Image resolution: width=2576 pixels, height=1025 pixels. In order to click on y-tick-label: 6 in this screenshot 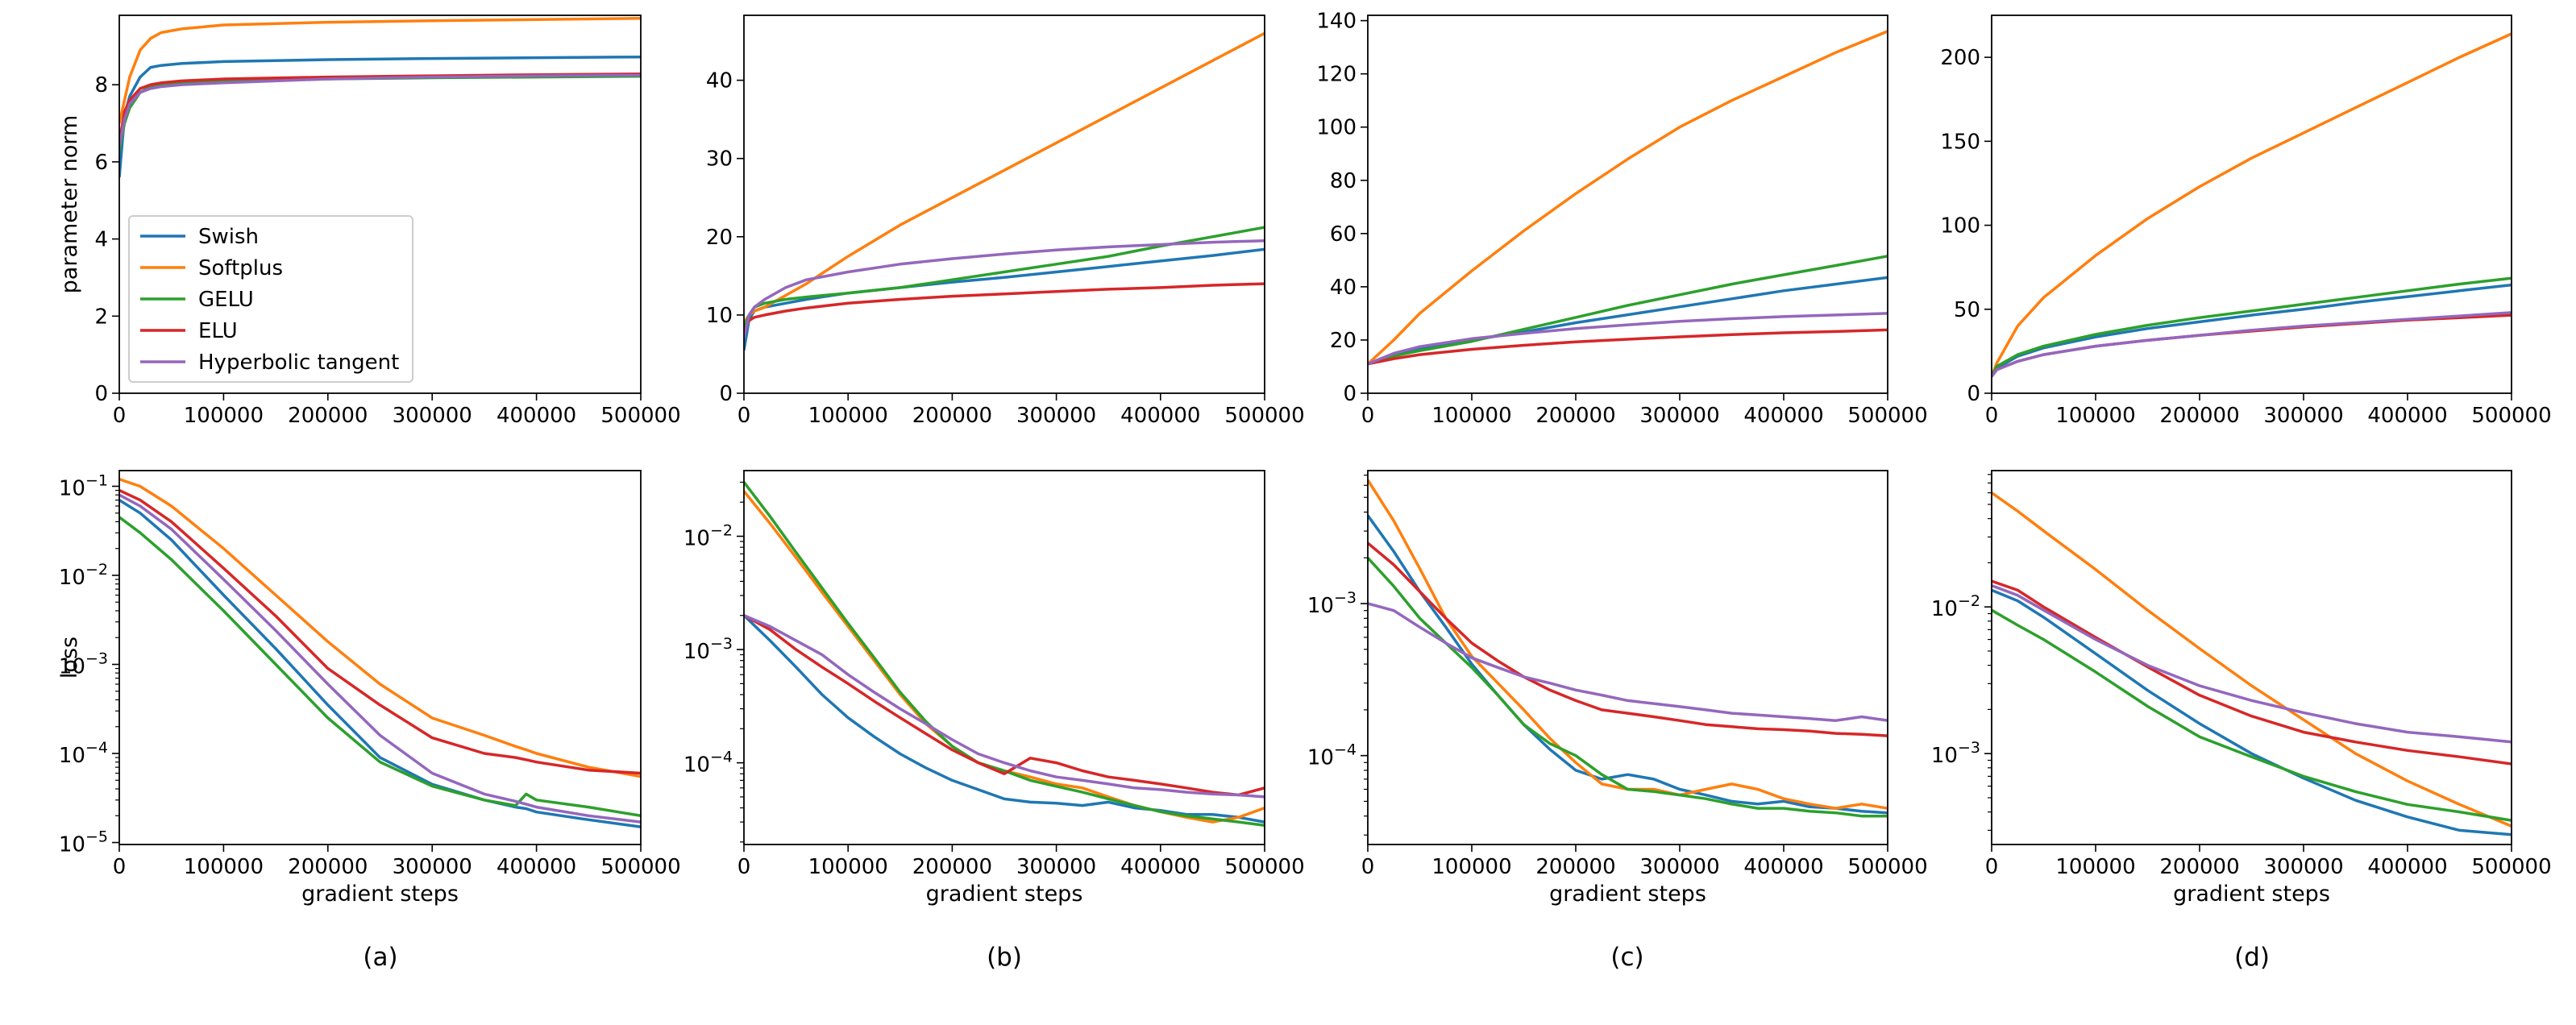, I will do `click(101, 163)`.